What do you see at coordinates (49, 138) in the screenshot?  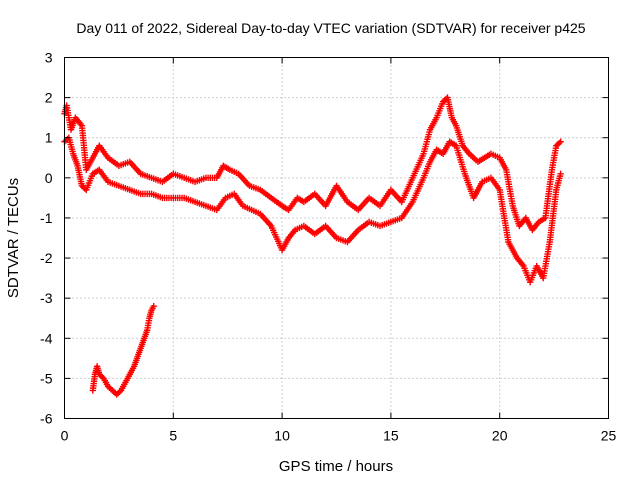 I see `y-tick-label: 1` at bounding box center [49, 138].